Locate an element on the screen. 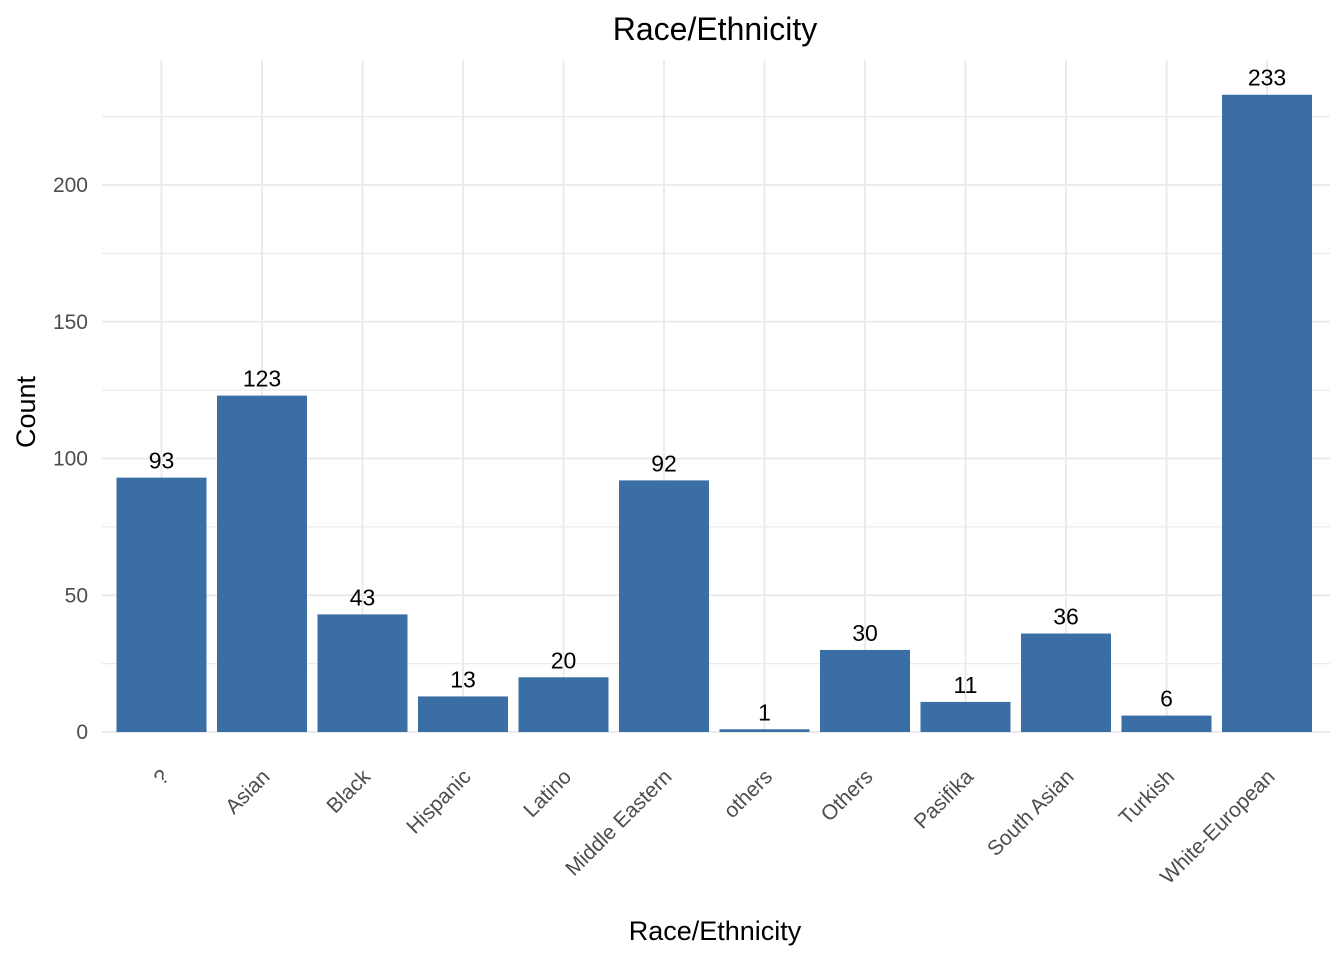 The height and width of the screenshot is (960, 1344). data-label: 13 is located at coordinates (463, 679).